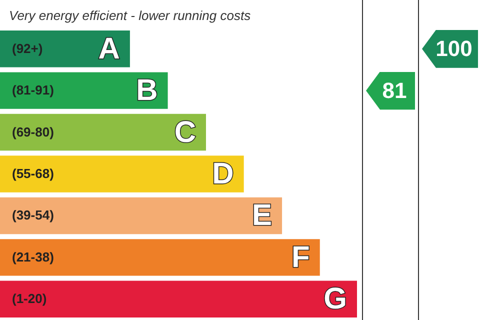 This screenshot has width=480, height=320. What do you see at coordinates (130, 15) in the screenshot?
I see `chart-title: Very energy efficient - lower running costs` at bounding box center [130, 15].